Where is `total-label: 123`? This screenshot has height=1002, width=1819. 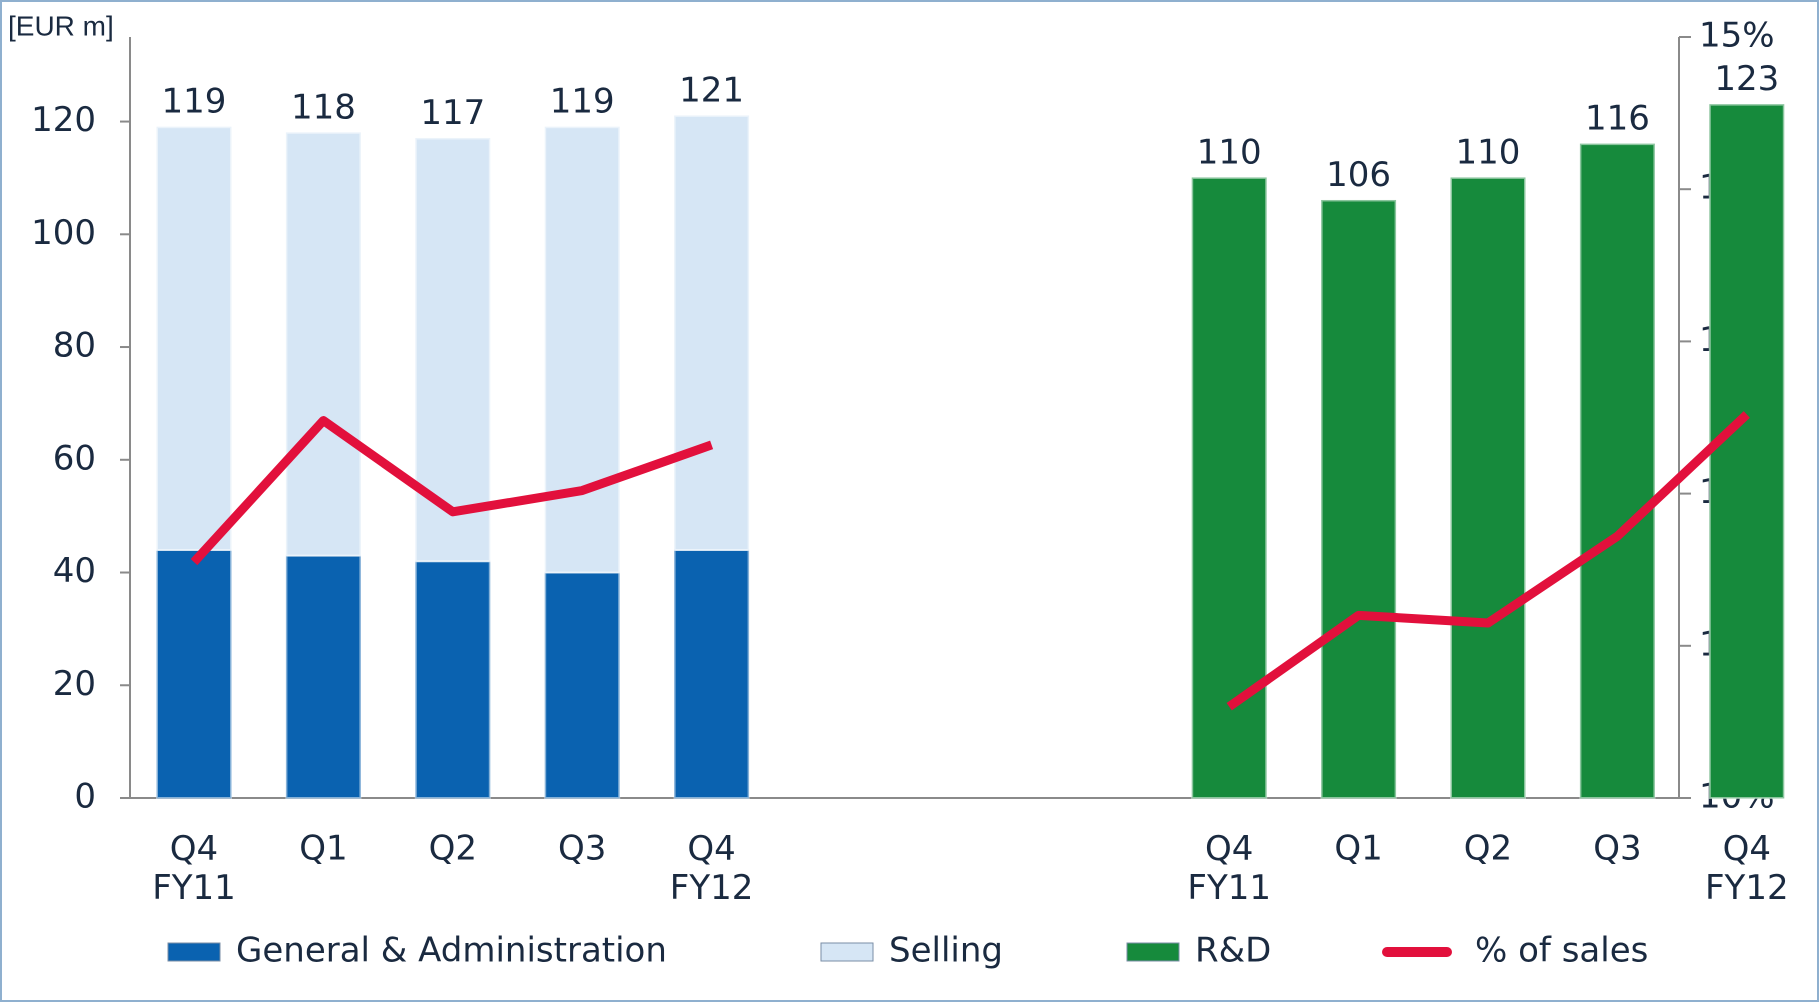 total-label: 123 is located at coordinates (1746, 79).